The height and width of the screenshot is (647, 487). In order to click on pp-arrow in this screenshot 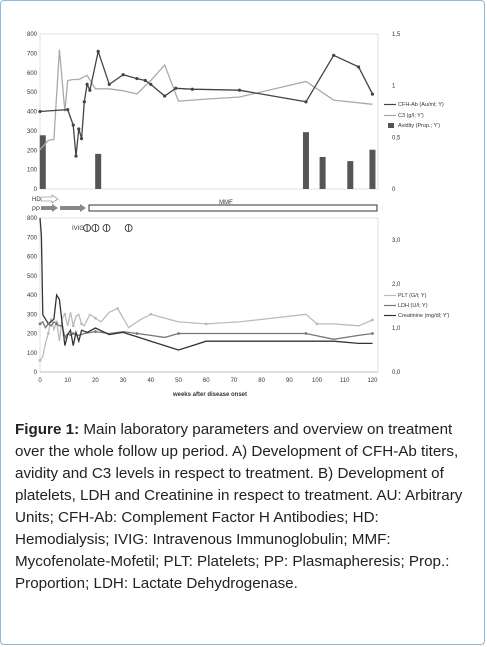, I will do `click(49, 208)`.